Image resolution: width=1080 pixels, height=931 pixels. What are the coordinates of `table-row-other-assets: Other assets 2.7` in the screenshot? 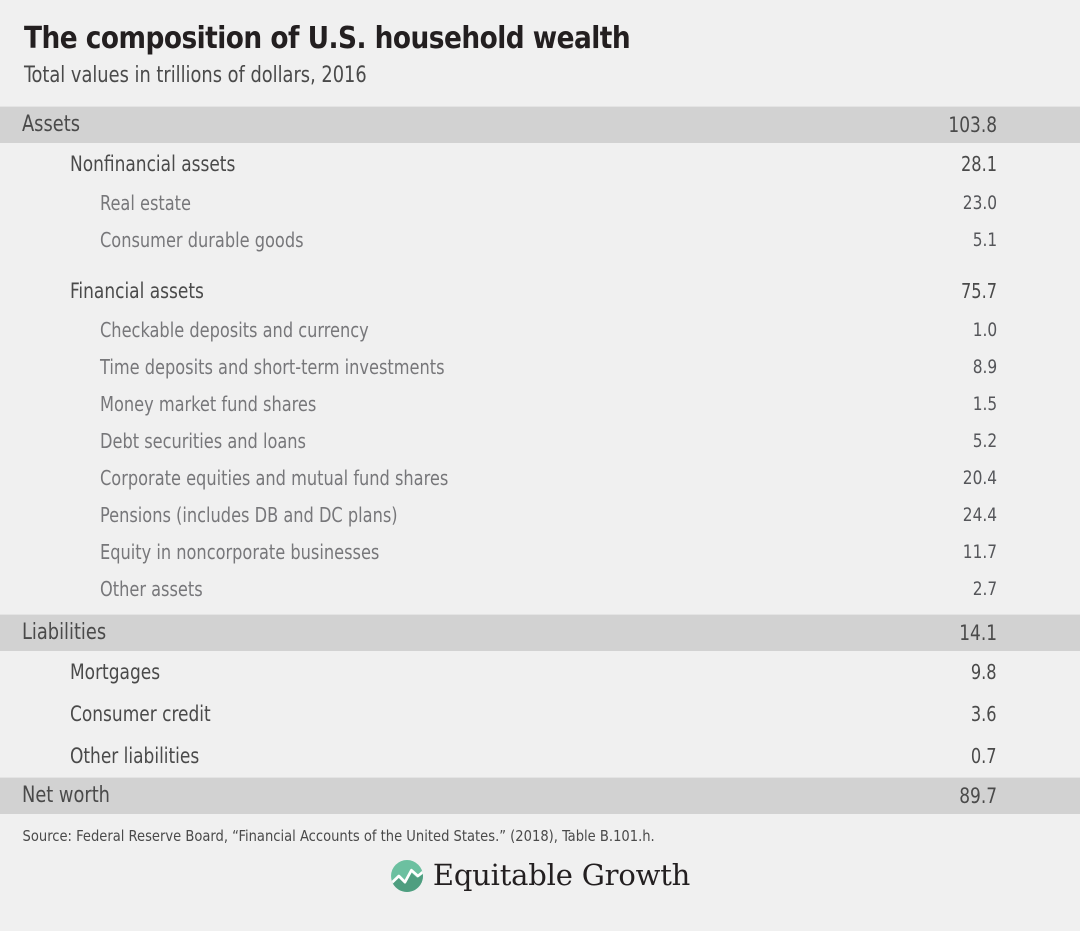 It's located at (540, 589).